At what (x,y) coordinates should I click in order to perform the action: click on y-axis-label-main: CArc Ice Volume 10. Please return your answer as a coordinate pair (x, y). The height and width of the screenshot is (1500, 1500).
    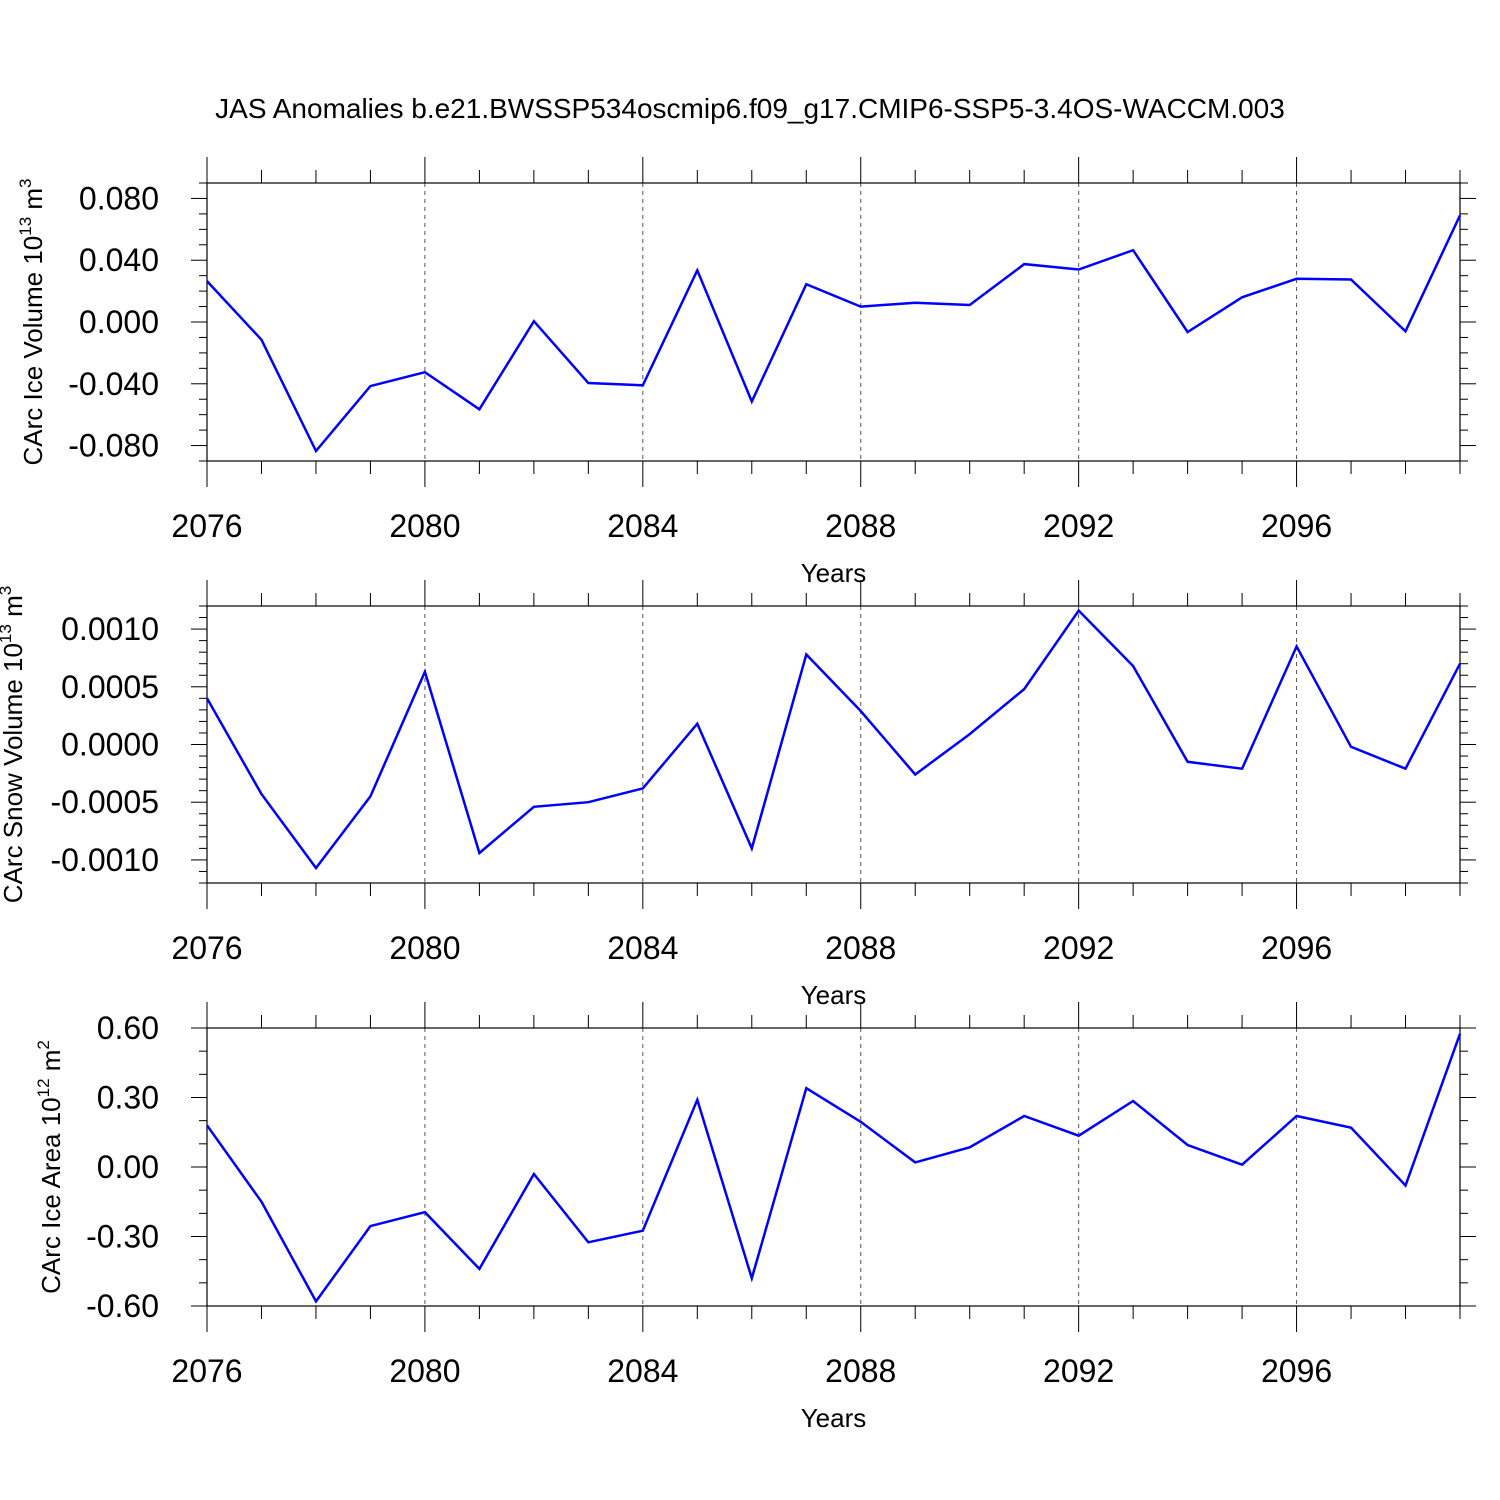
    Looking at the image, I should click on (33, 351).